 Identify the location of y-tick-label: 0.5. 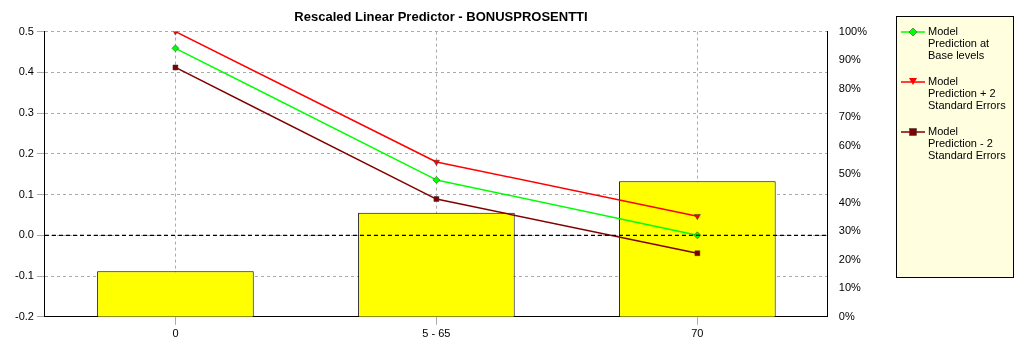
(26, 30).